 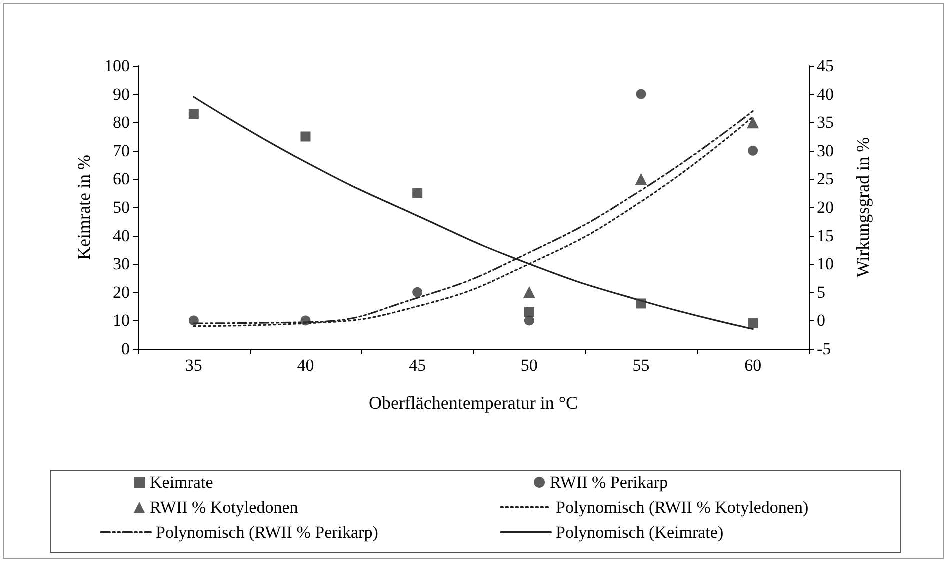 I want to click on y-tick-label: 30, so click(x=121, y=264).